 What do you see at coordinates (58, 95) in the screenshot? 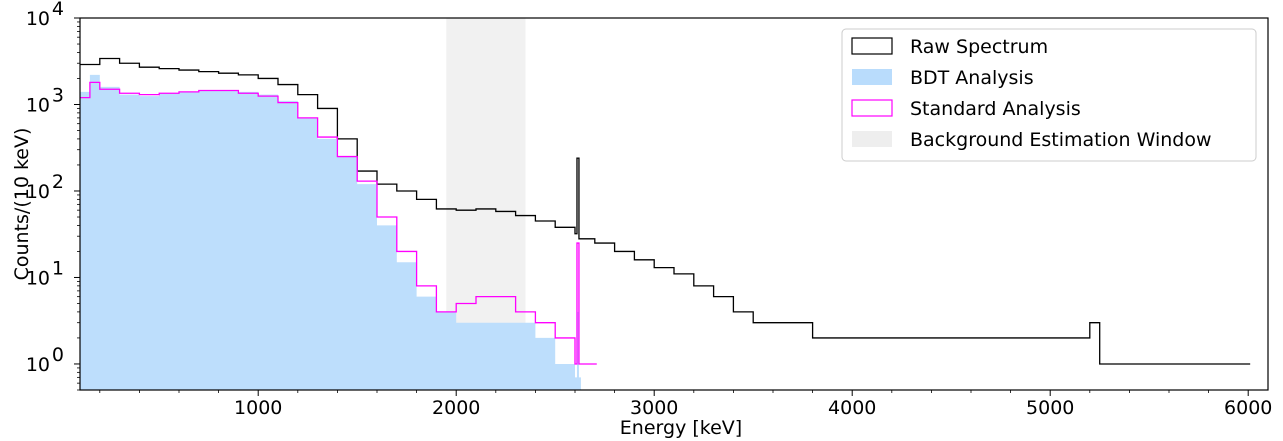
I see `y-tick-exponent: 3` at bounding box center [58, 95].